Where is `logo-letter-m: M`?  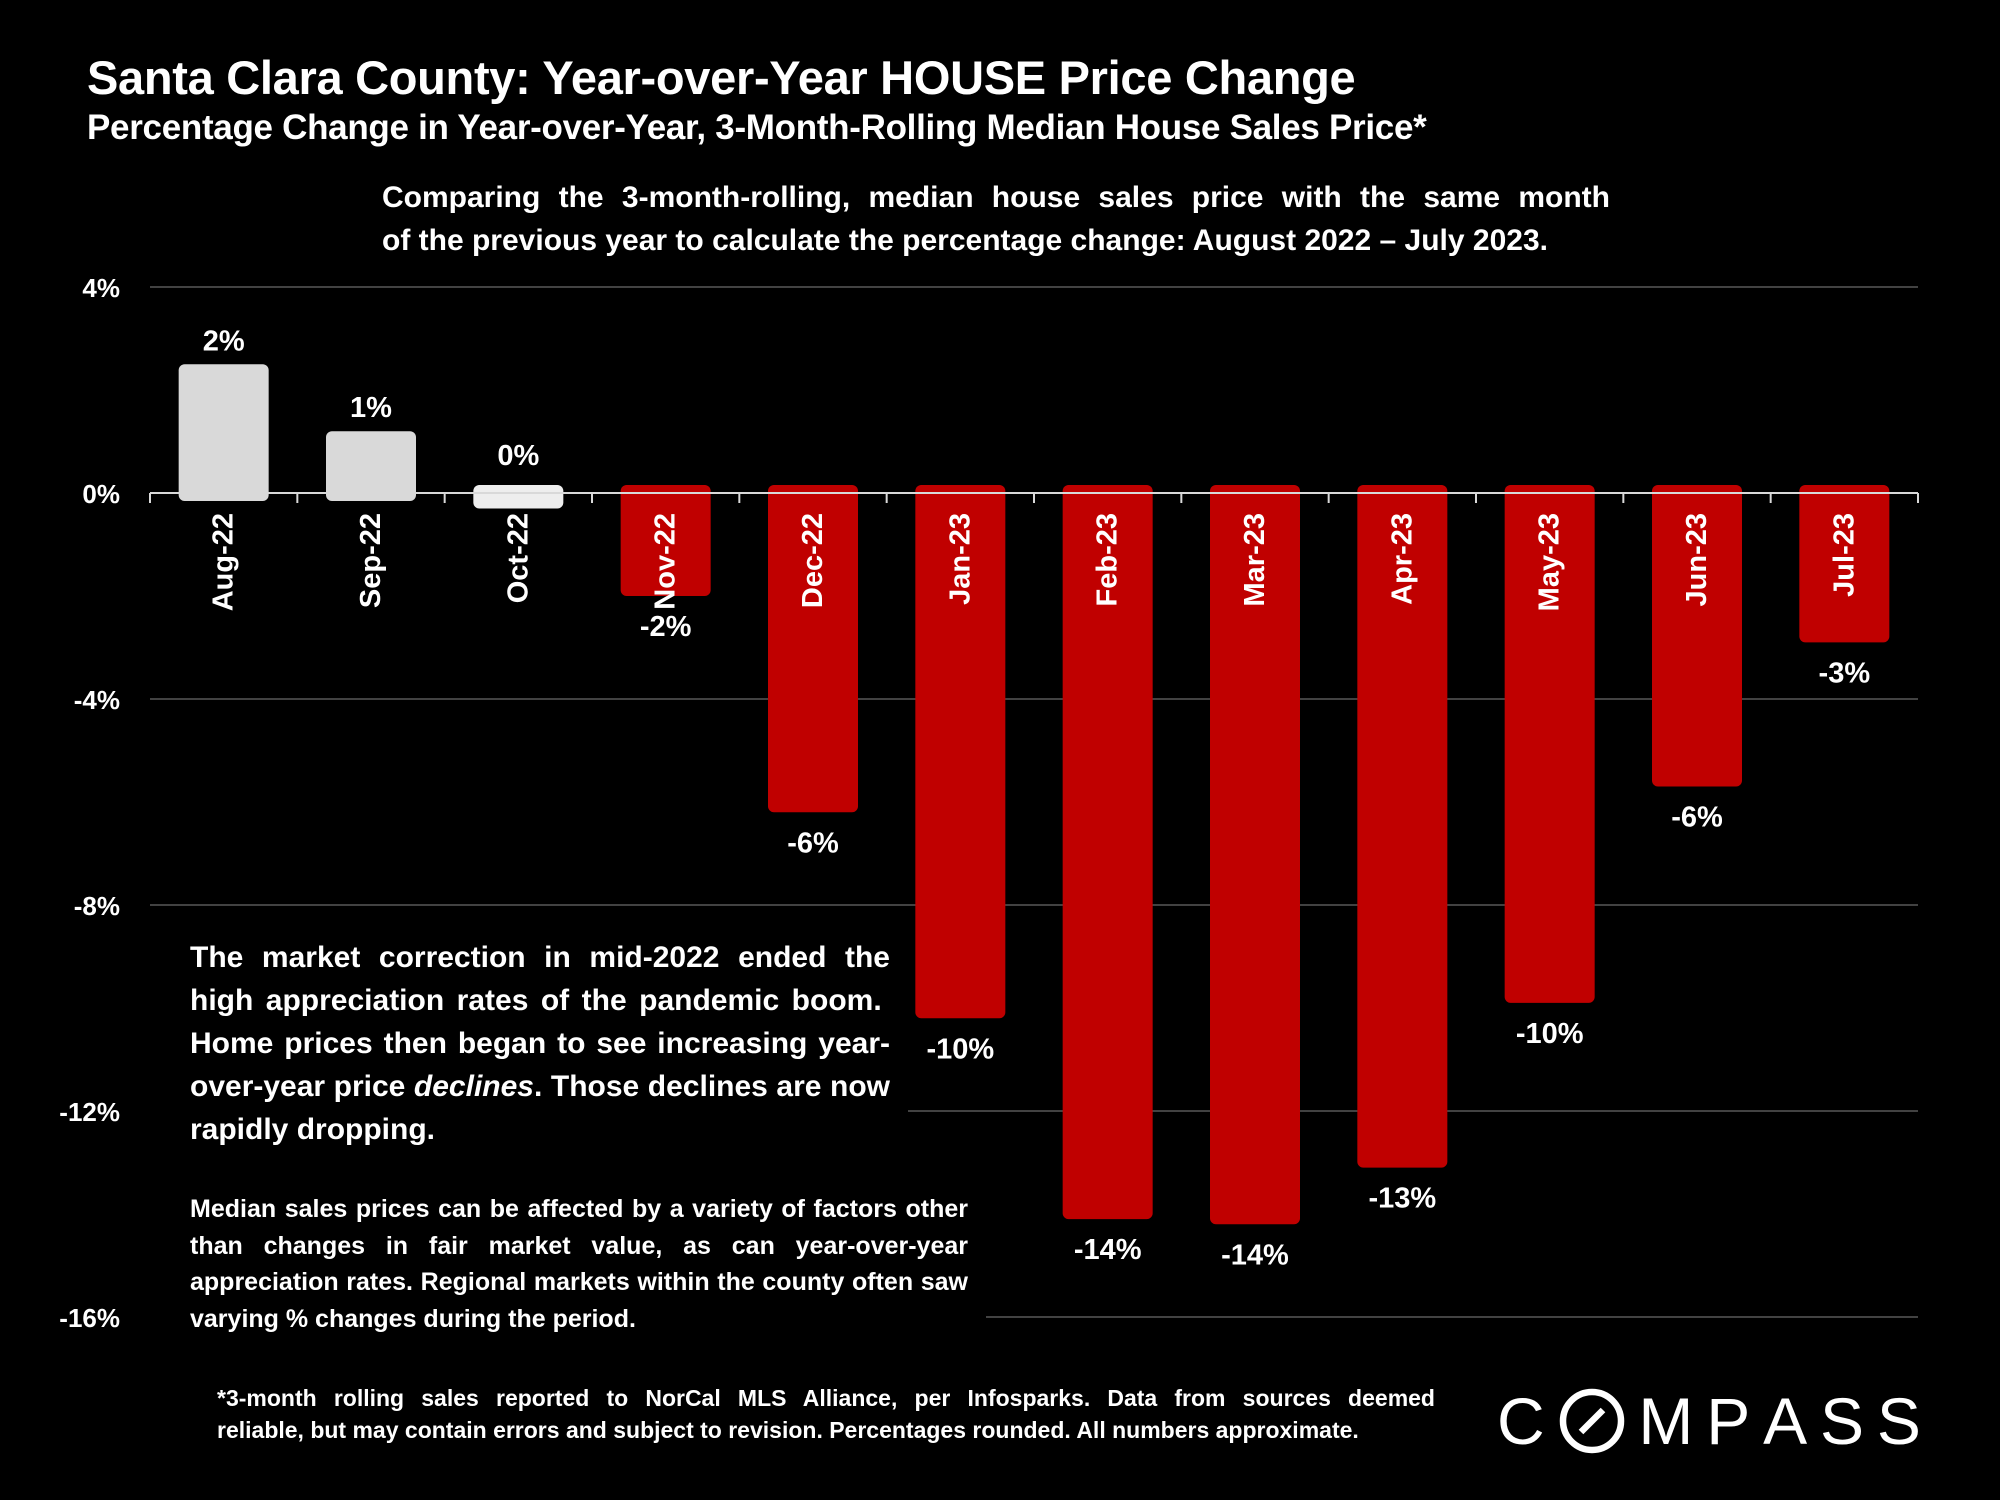
logo-letter-m: M is located at coordinates (1666, 1421).